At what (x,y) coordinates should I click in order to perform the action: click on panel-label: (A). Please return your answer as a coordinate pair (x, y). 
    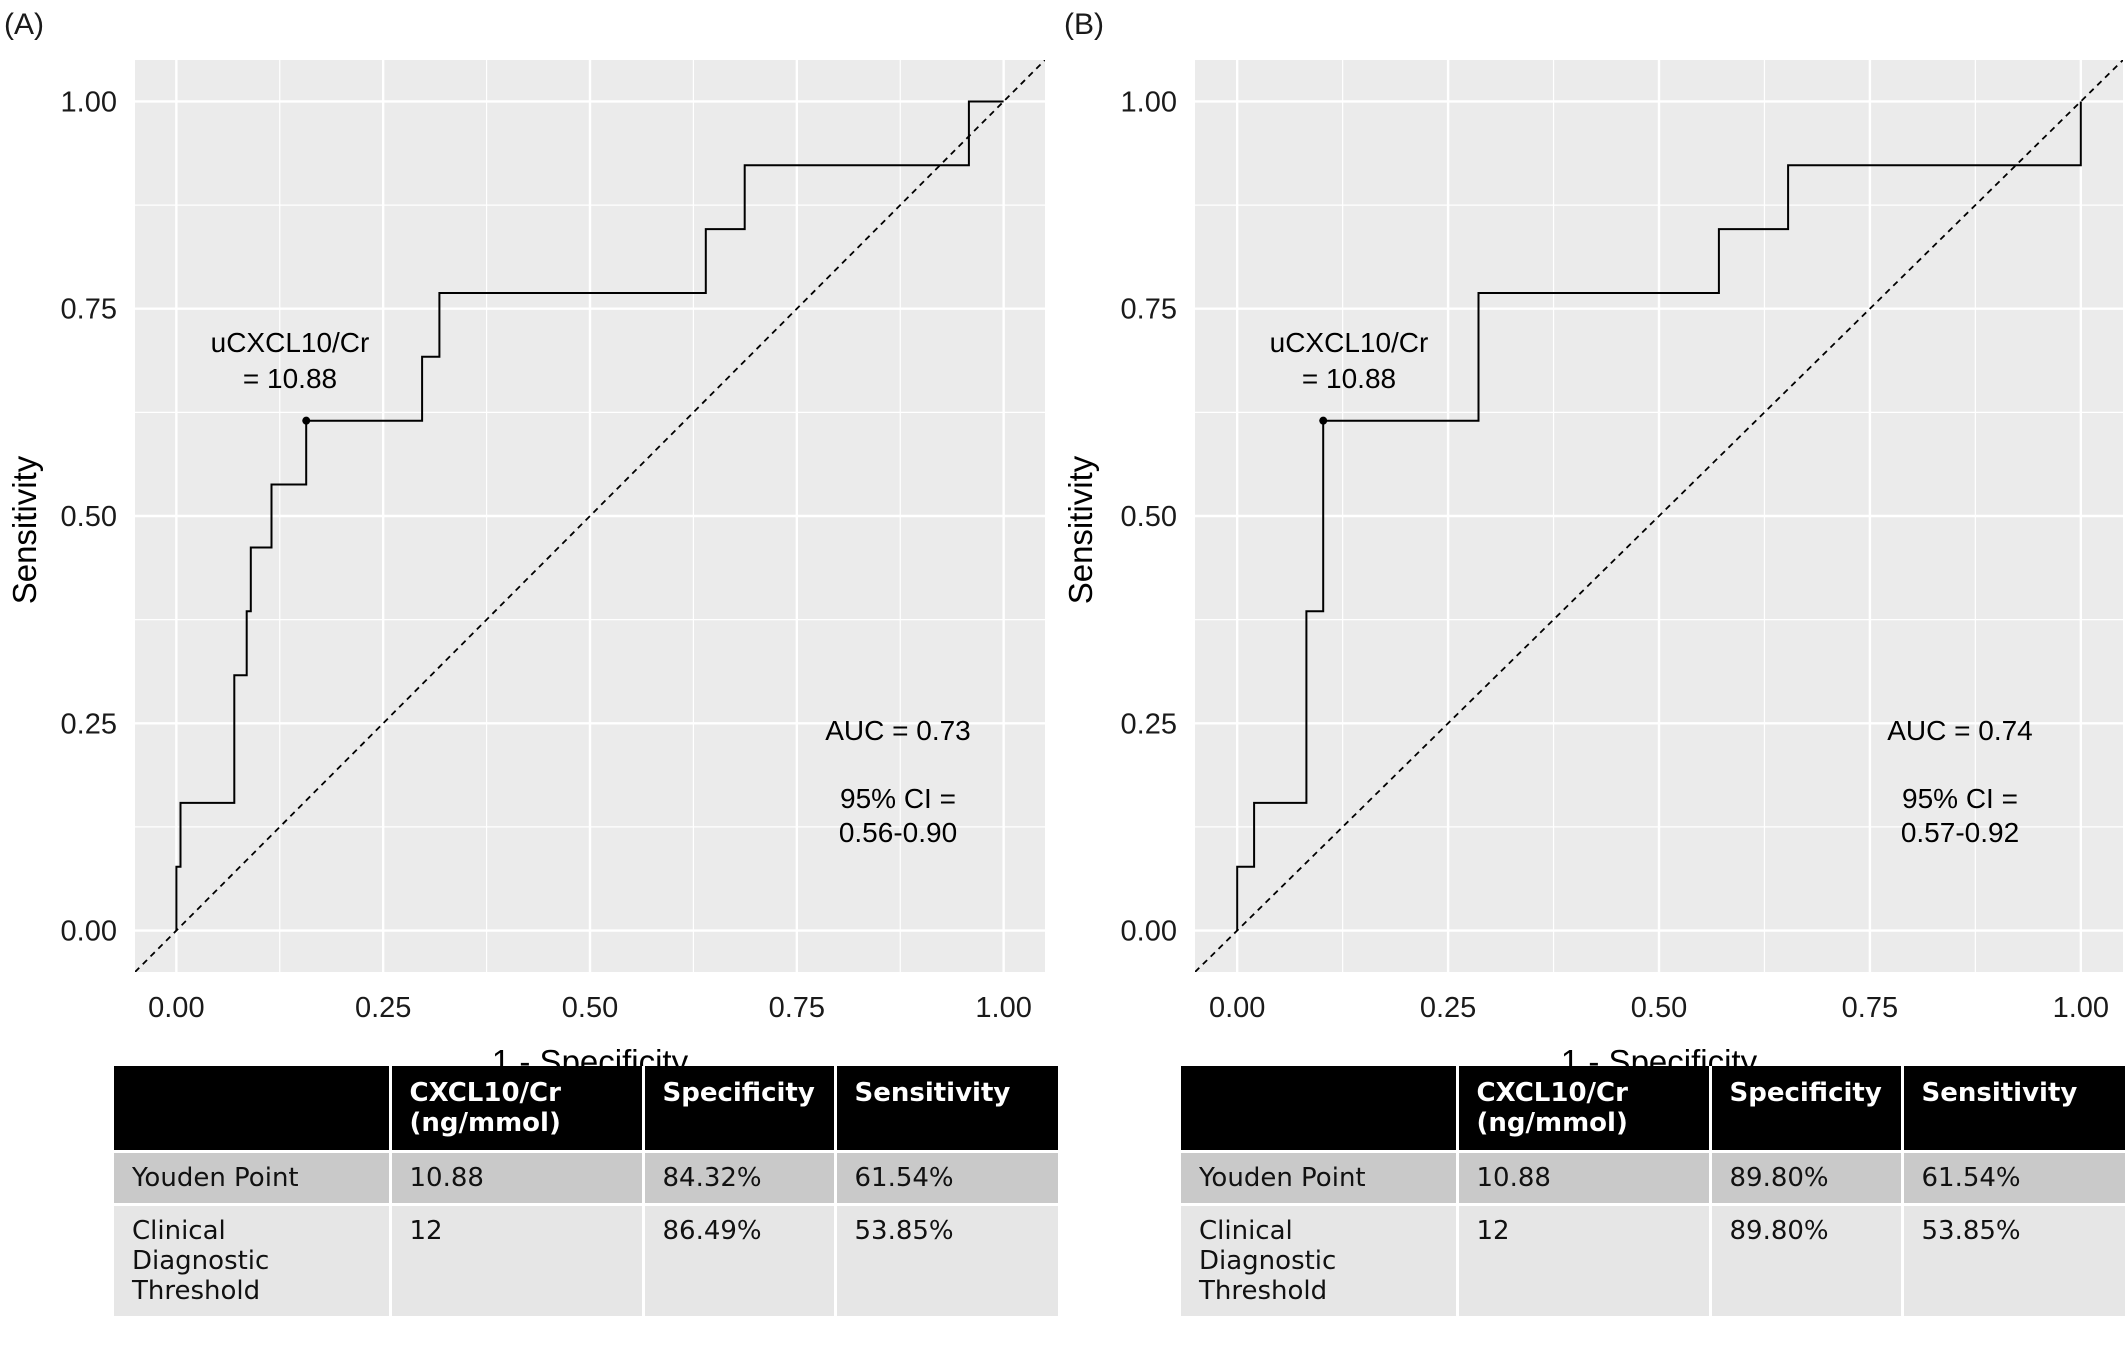
    Looking at the image, I should click on (24, 24).